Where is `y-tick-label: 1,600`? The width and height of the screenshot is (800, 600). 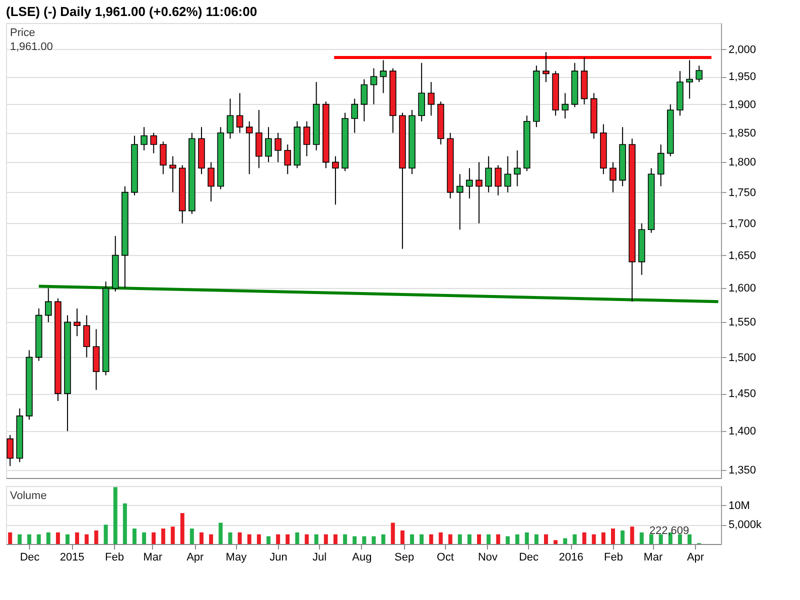 y-tick-label: 1,600 is located at coordinates (742, 288).